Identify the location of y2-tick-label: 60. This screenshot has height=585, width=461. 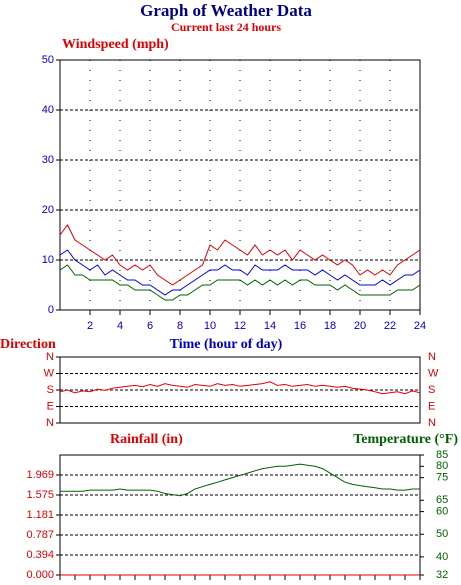
(442, 512).